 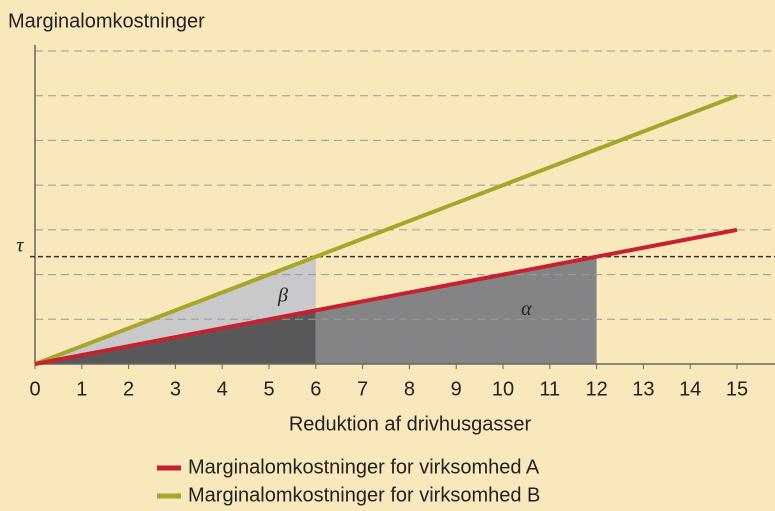 I want to click on x-tick-label: 8, so click(x=409, y=389).